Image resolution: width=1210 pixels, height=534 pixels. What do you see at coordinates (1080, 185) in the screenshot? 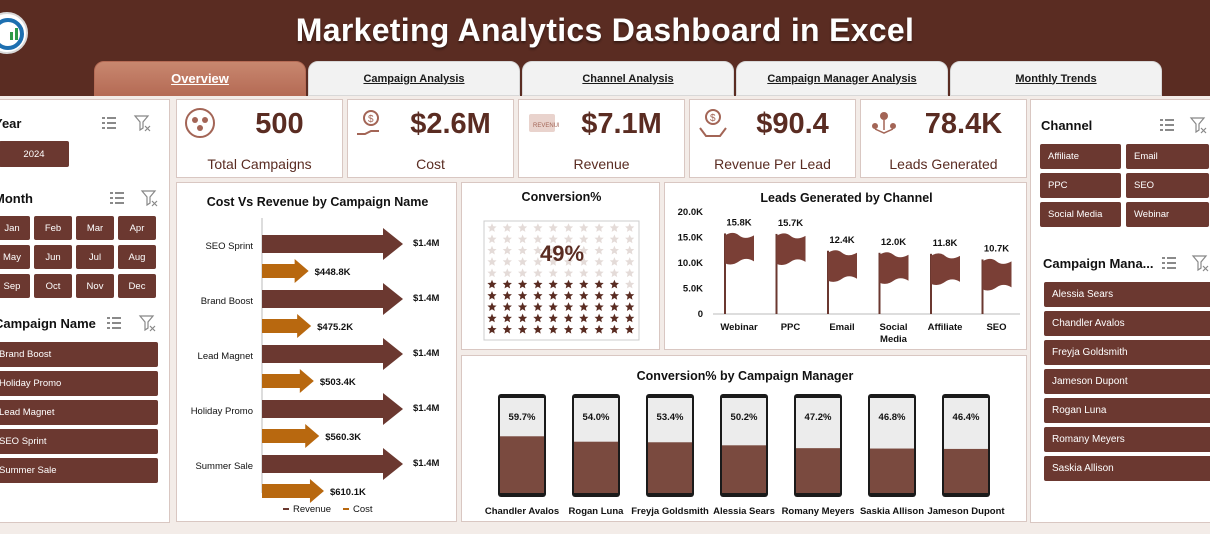
I see `slicer-item-channel: PPC` at bounding box center [1080, 185].